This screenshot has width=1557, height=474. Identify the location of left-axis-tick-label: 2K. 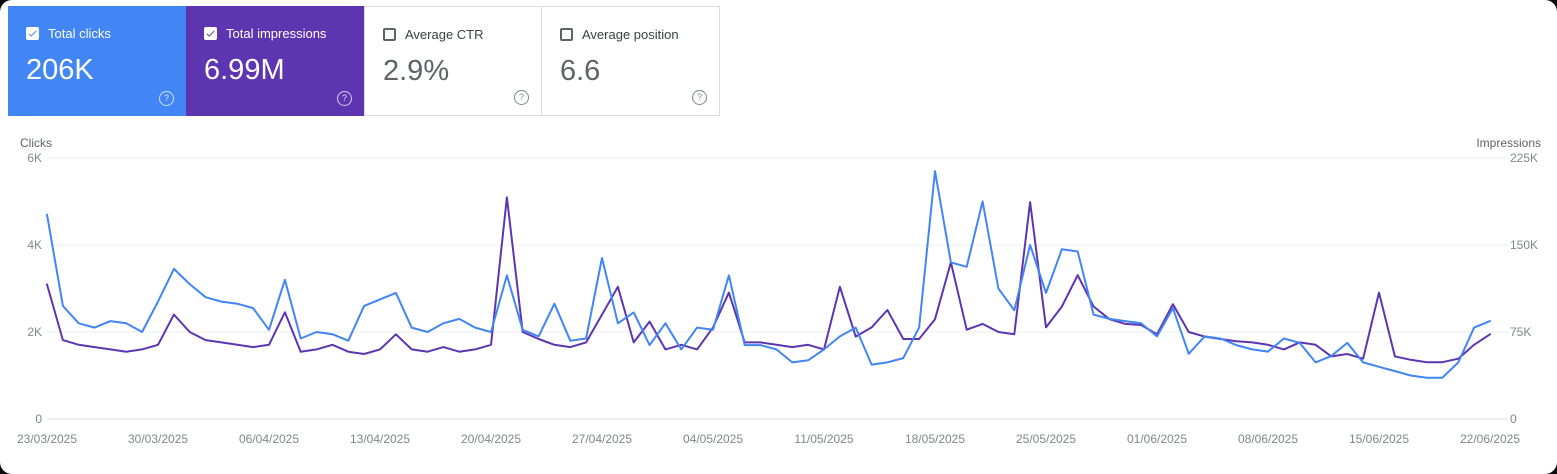
(34, 332).